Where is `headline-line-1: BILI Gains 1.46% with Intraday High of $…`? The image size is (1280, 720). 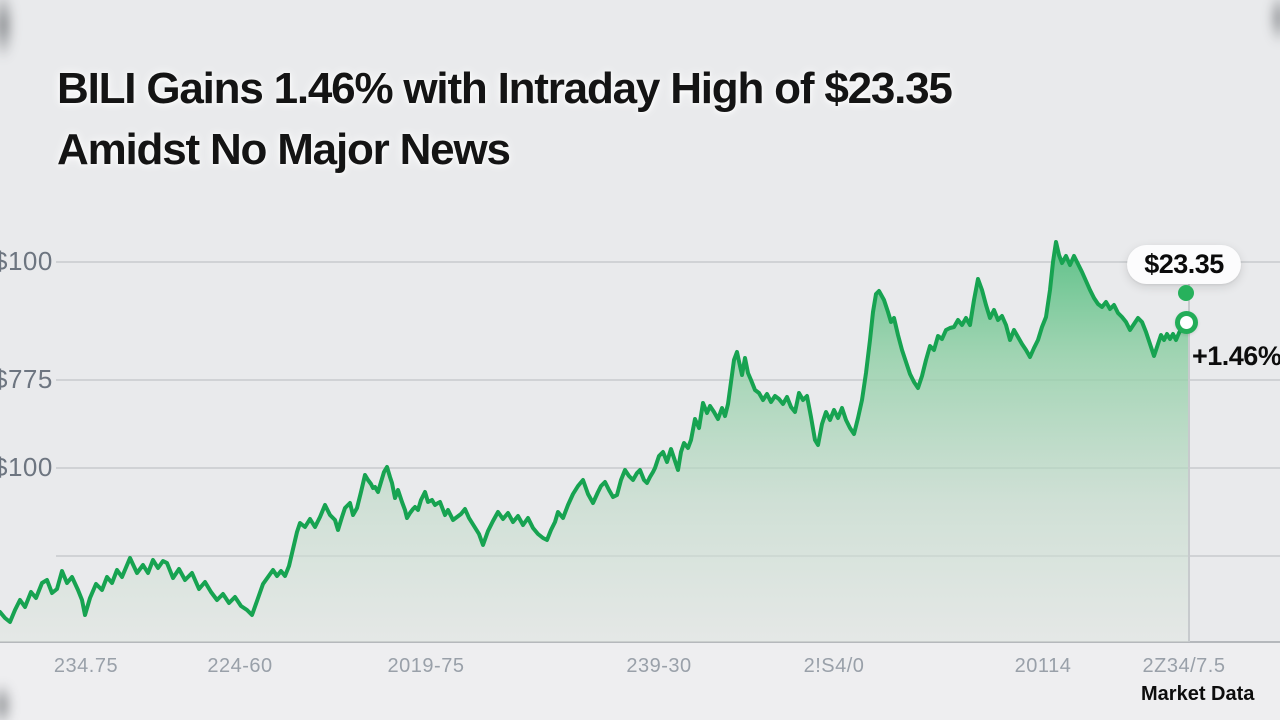 headline-line-1: BILI Gains 1.46% with Intraday High of $… is located at coordinates (505, 88).